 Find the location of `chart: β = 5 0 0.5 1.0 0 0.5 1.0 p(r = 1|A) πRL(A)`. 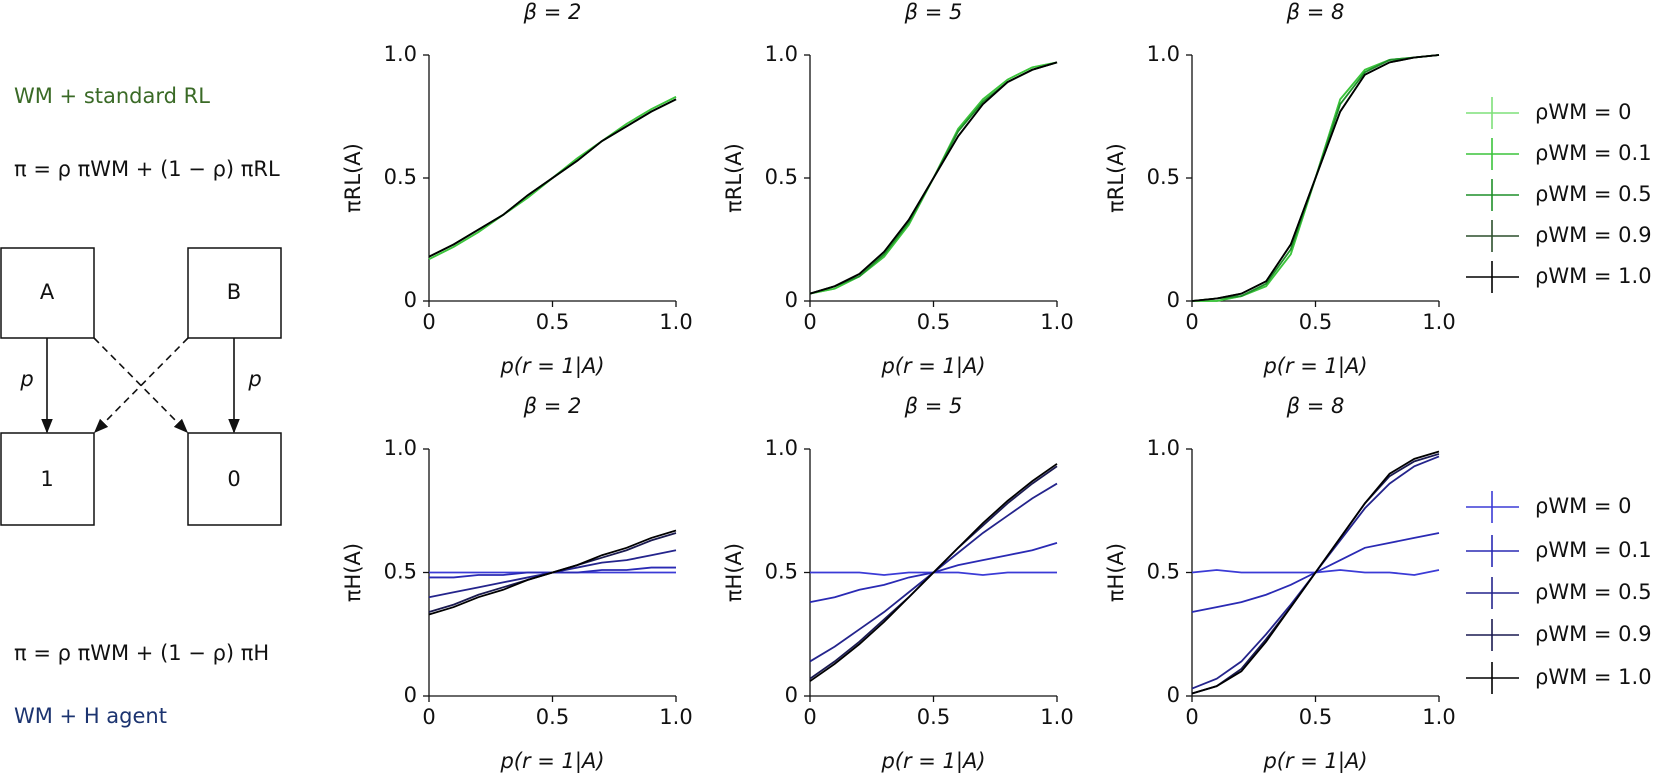

chart: β = 5 0 0.5 1.0 0 0.5 1.0 p(r = 1|A) πRL(A) is located at coordinates (898, 189).